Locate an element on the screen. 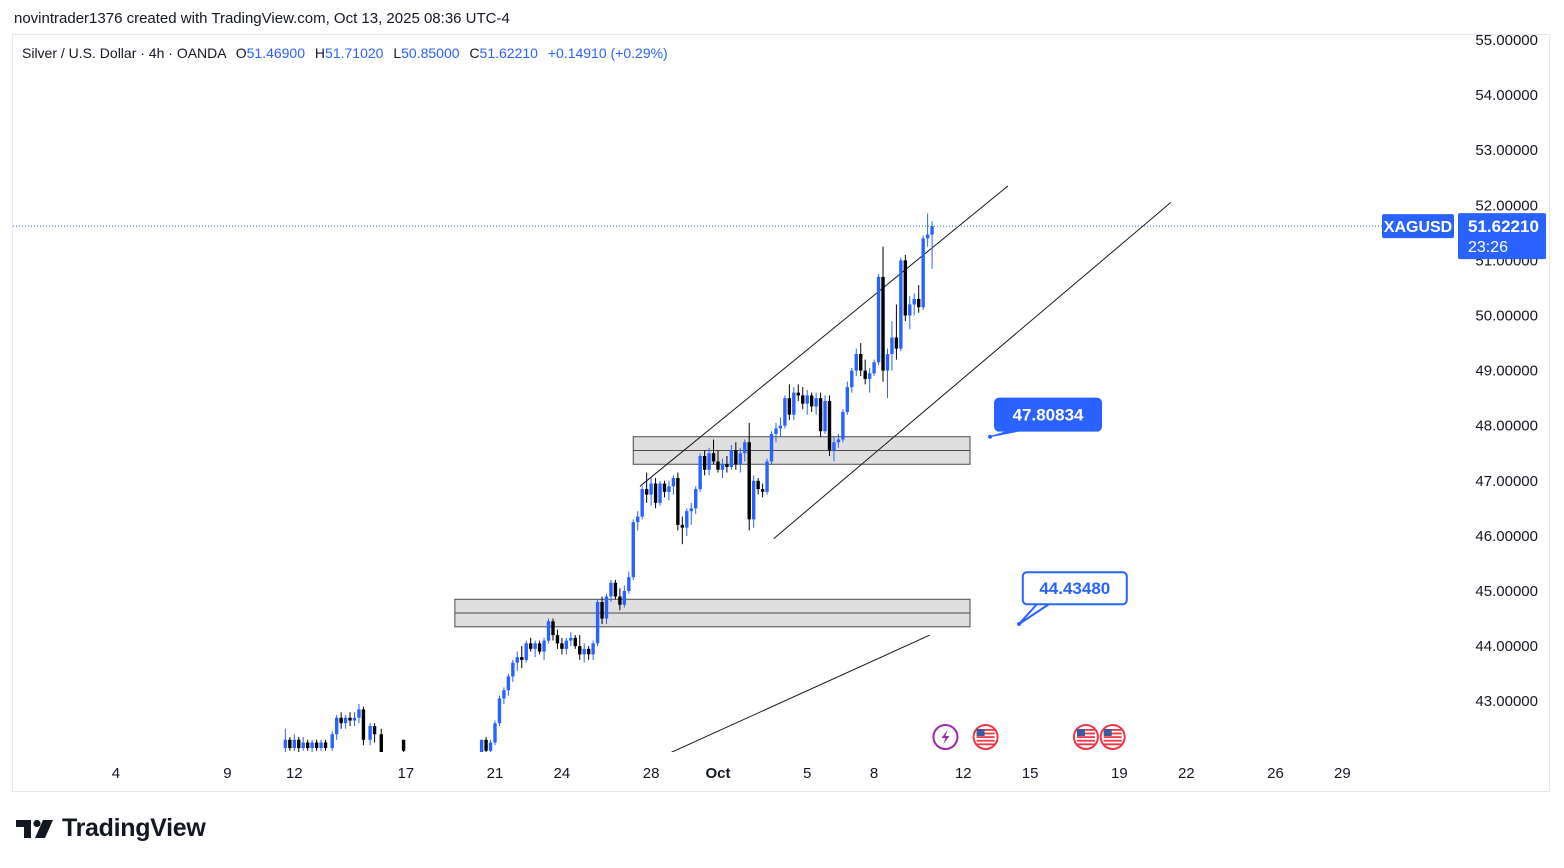 The image size is (1564, 868). tradingview-logo: TradingView is located at coordinates (111, 828).